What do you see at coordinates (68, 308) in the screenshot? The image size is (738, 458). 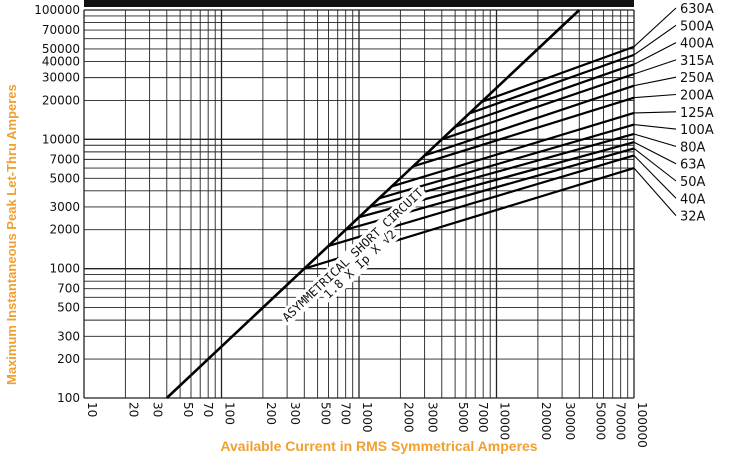 I see `y-tick-label: 500` at bounding box center [68, 308].